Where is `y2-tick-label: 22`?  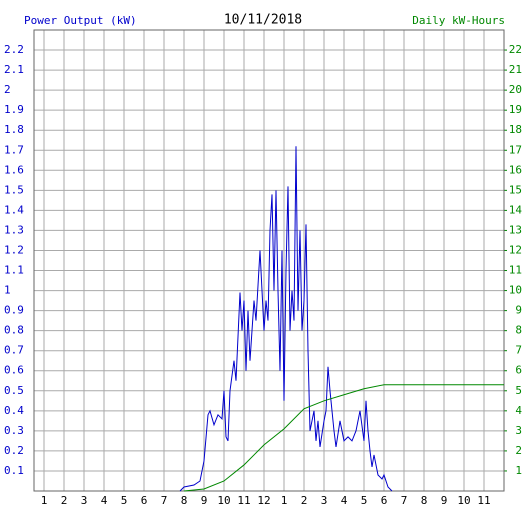 y2-tick-label: 22 is located at coordinates (515, 49).